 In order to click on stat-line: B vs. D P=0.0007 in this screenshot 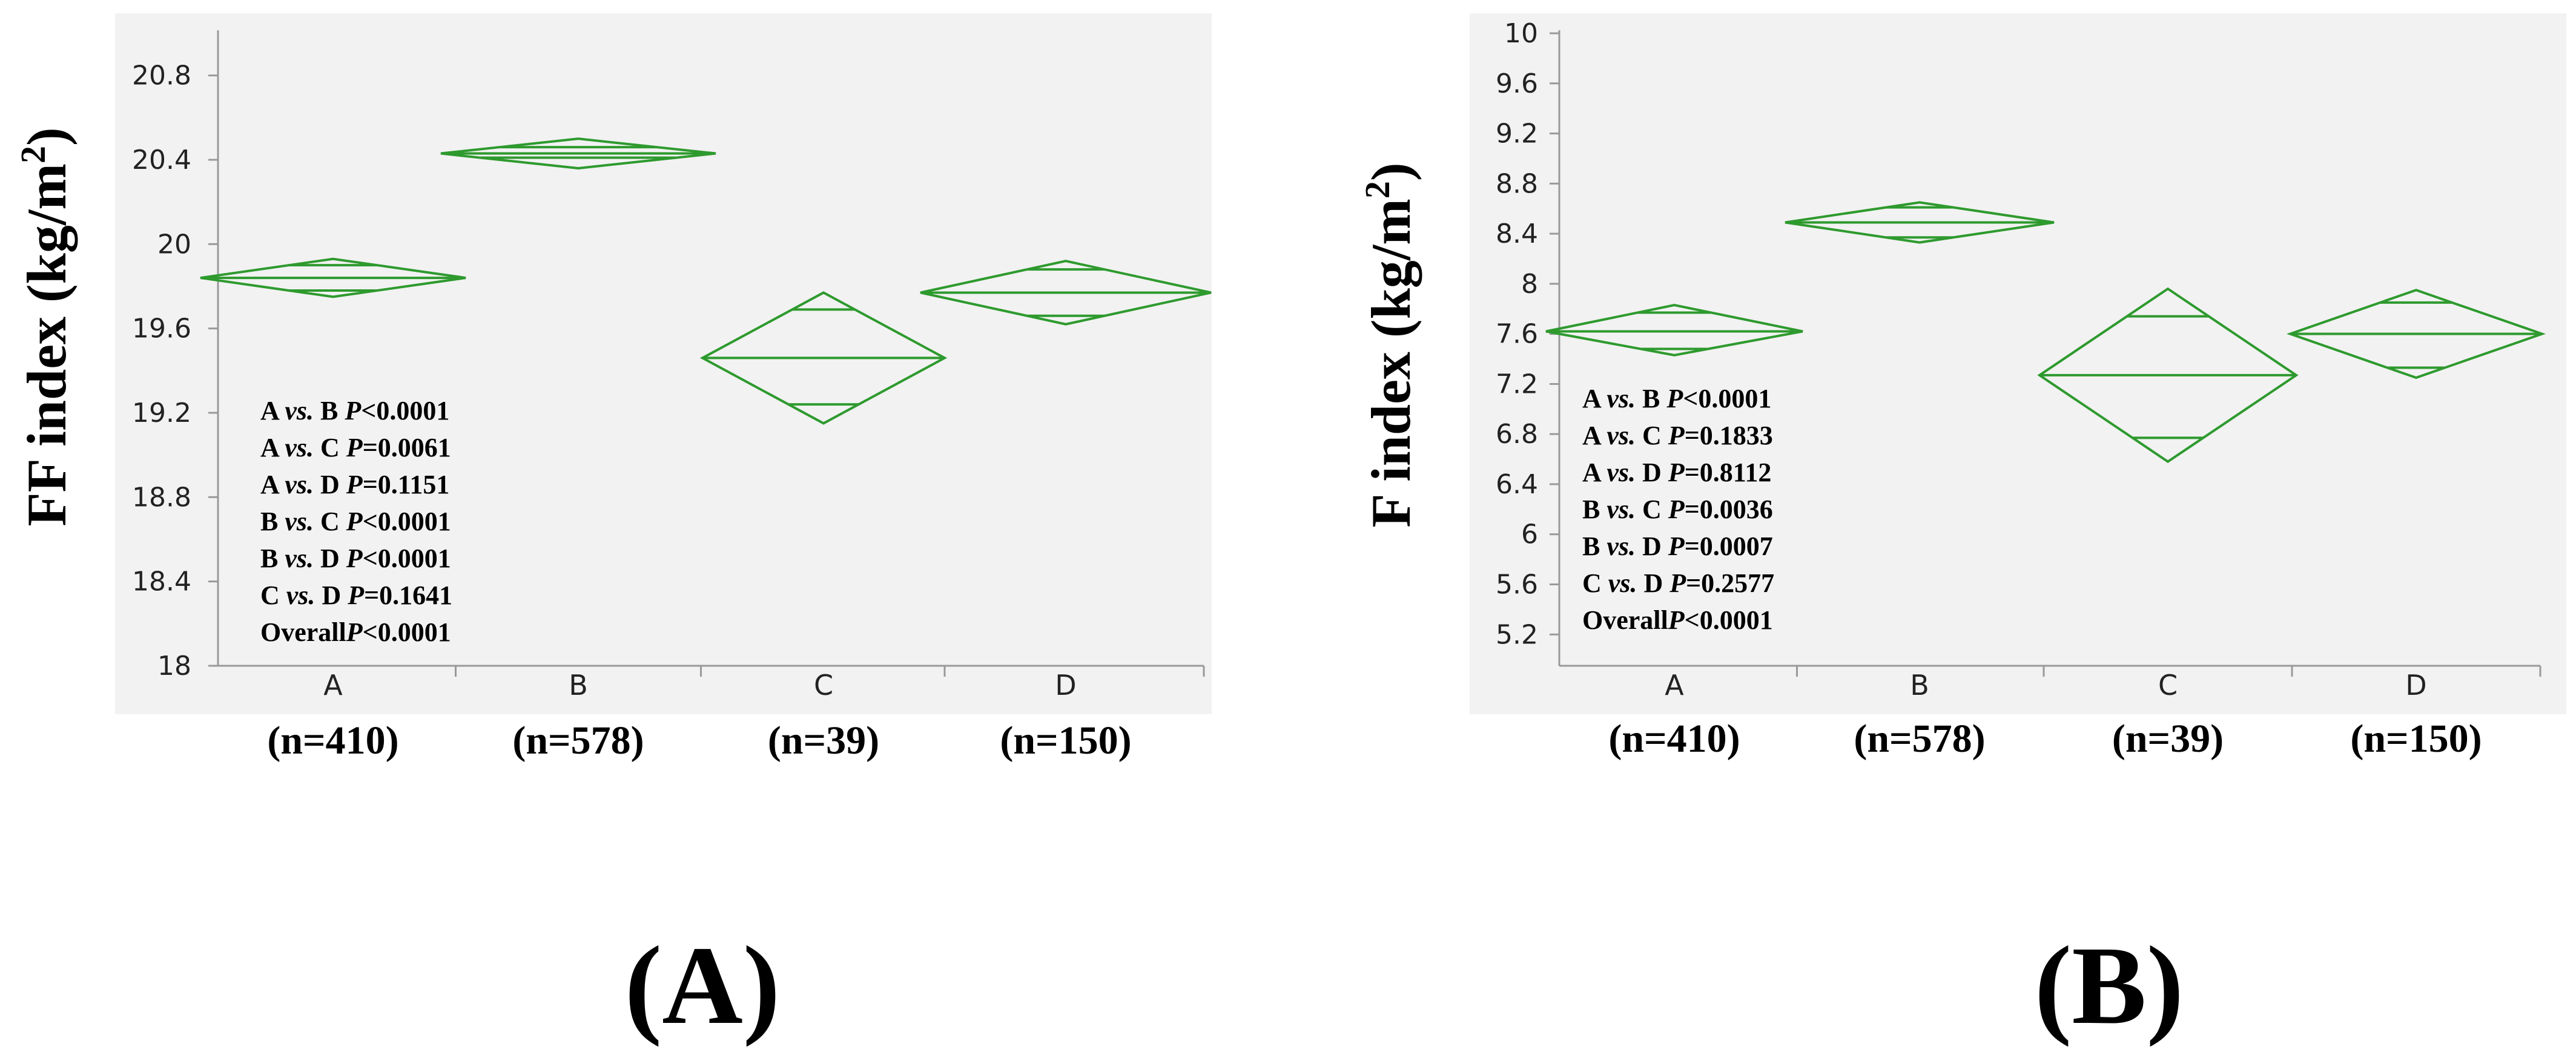, I will do `click(1677, 546)`.